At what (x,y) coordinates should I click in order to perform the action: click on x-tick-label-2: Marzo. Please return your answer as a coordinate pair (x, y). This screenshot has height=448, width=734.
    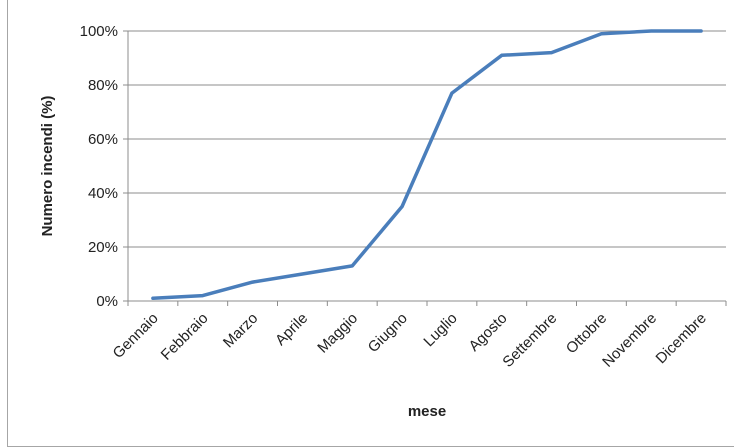
    Looking at the image, I should click on (240, 330).